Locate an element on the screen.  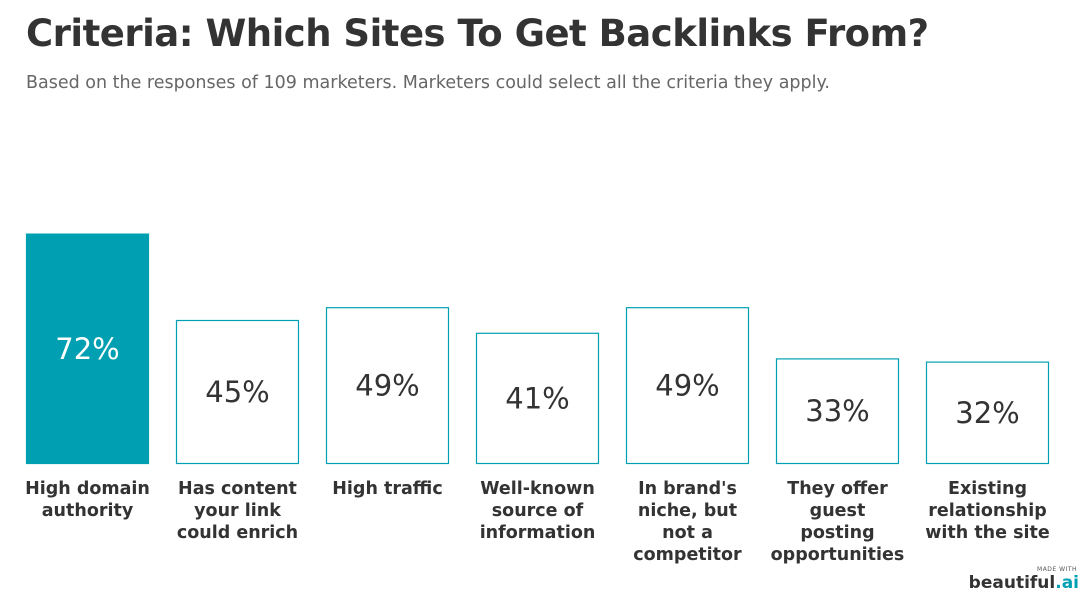
value-label: 33% is located at coordinates (837, 411).